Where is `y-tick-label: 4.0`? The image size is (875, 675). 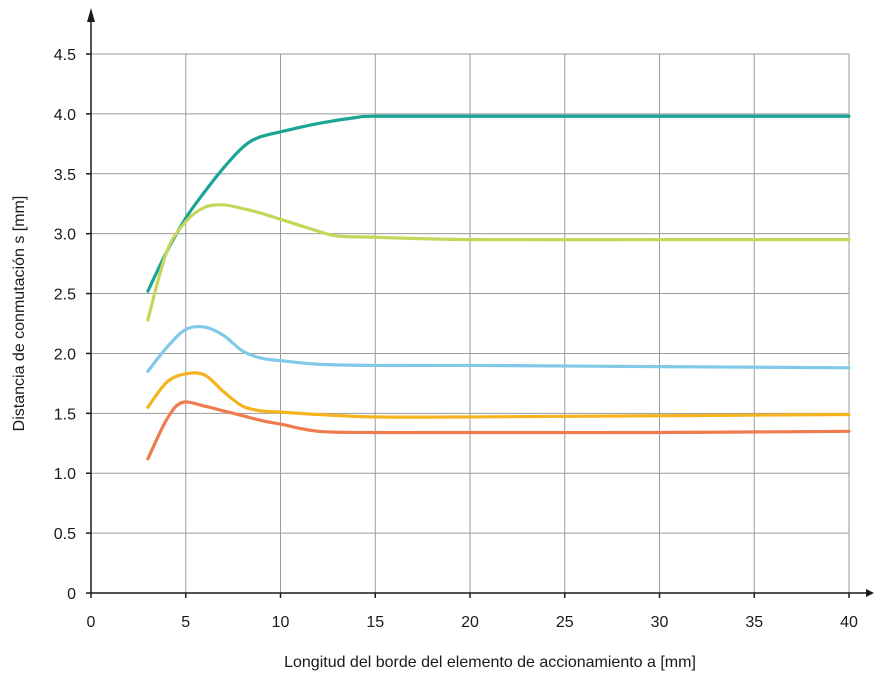
y-tick-label: 4.0 is located at coordinates (65, 115).